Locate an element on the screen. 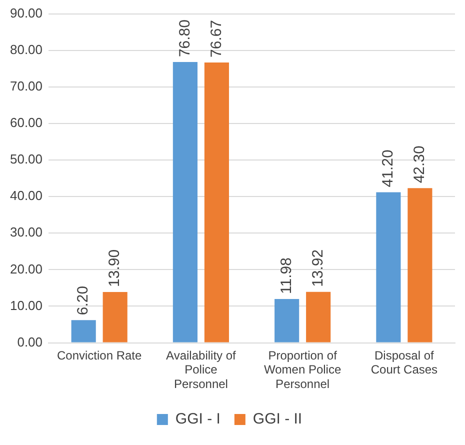 The width and height of the screenshot is (465, 445). y-tick-label: 30.00 is located at coordinates (26, 232).